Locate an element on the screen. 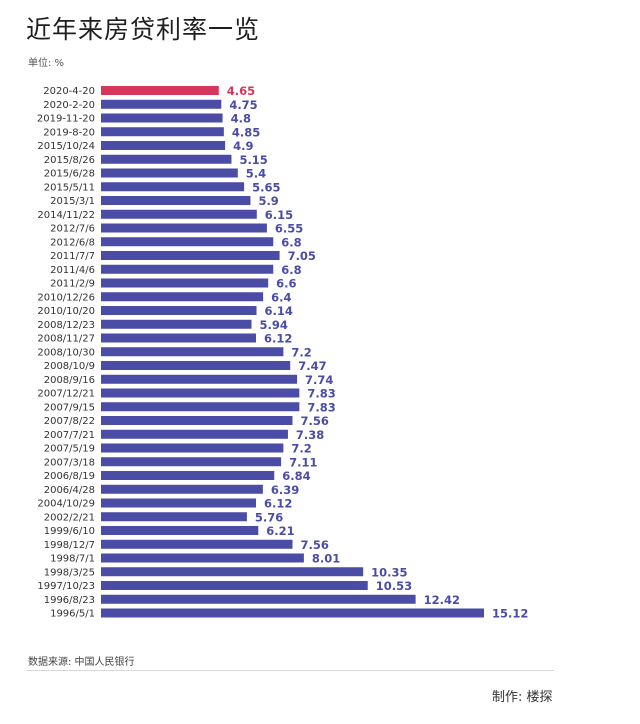  value-label: 8.01 is located at coordinates (326, 559).